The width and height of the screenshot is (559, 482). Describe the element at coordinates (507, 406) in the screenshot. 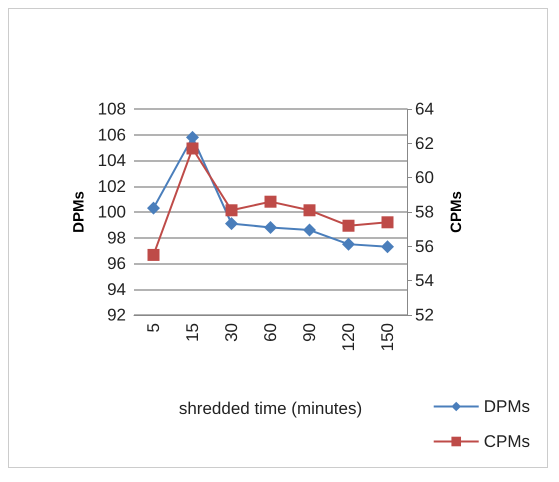

I see `legend-label: DPMs` at that location.